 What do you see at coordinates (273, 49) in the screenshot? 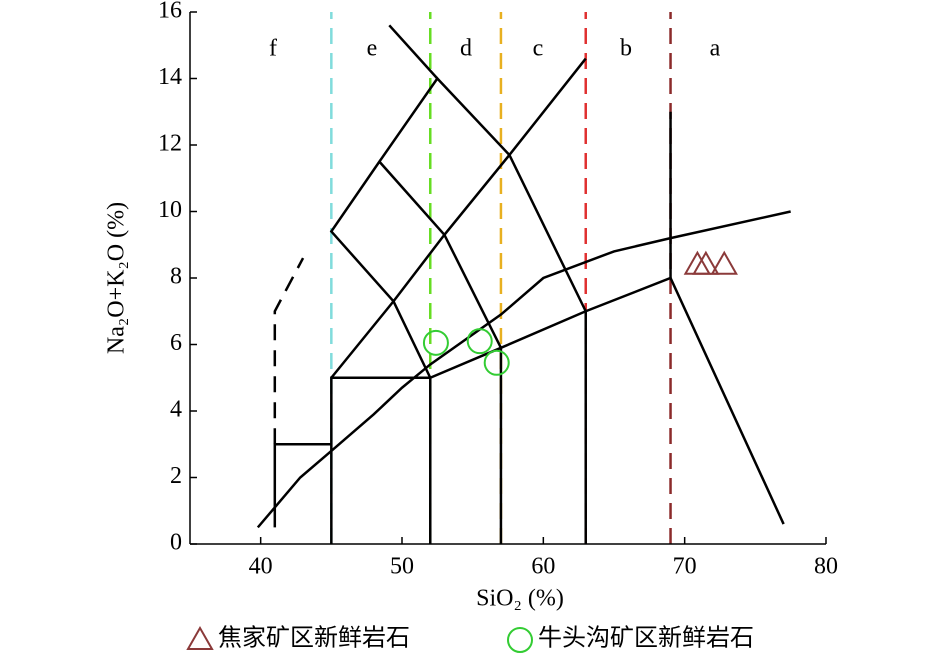
I see `region-label: f` at bounding box center [273, 49].